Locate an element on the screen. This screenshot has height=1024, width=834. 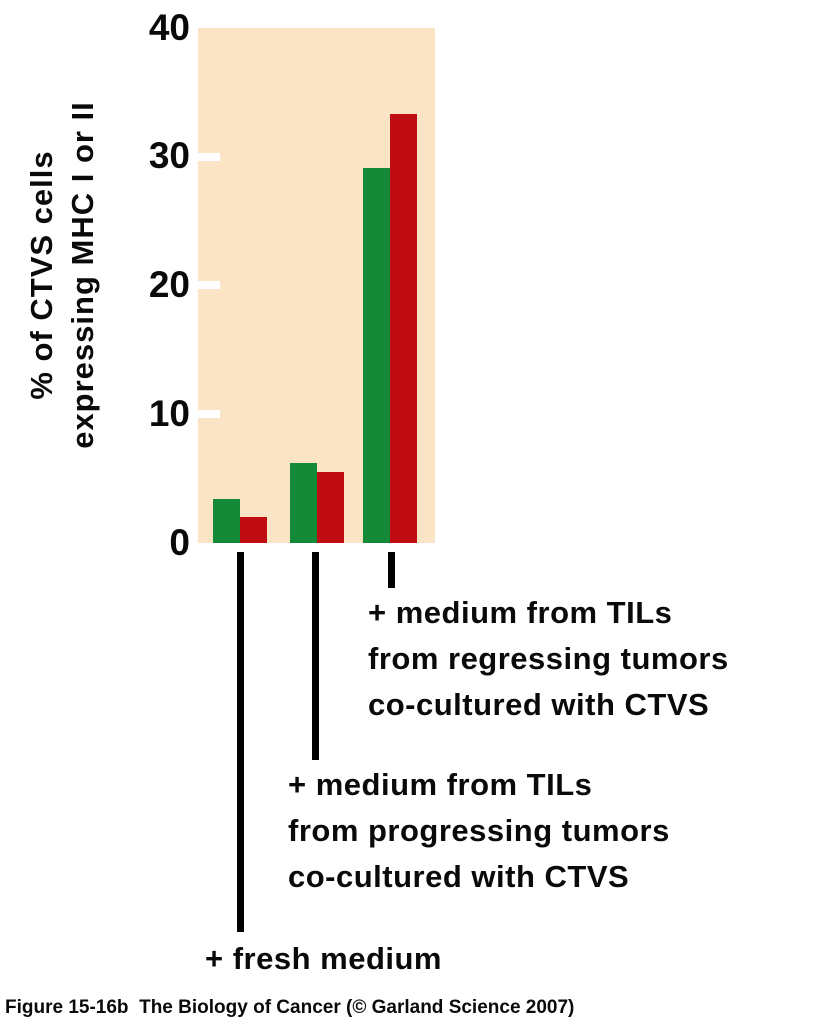
bar-green-fresh-medium is located at coordinates (226, 521).